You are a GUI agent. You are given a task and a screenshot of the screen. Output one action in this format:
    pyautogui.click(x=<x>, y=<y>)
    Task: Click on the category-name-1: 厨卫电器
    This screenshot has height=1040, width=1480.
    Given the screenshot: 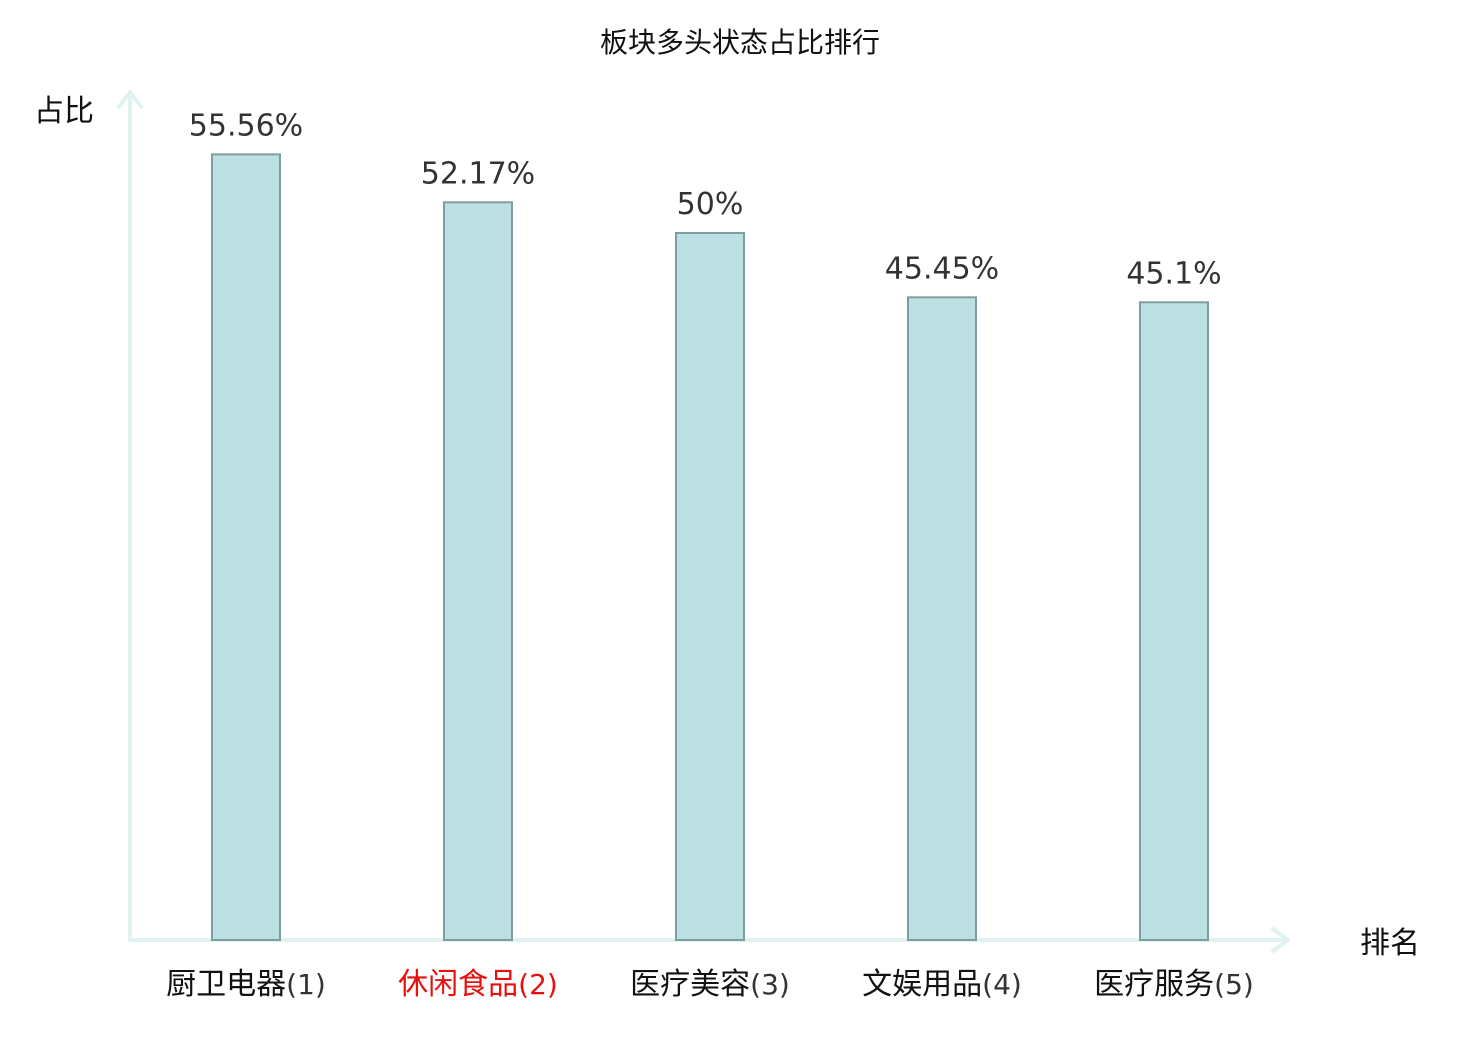 What is the action you would take?
    pyautogui.click(x=226, y=984)
    